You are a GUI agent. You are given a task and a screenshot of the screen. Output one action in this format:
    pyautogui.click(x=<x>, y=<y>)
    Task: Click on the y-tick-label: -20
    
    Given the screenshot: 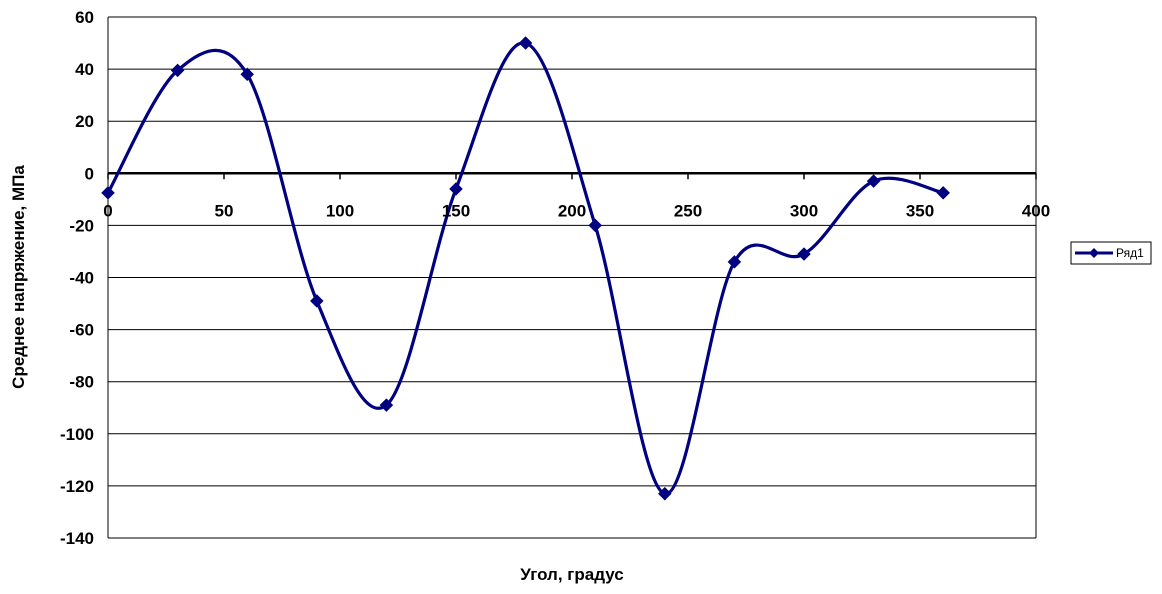 What is the action you would take?
    pyautogui.click(x=81, y=225)
    